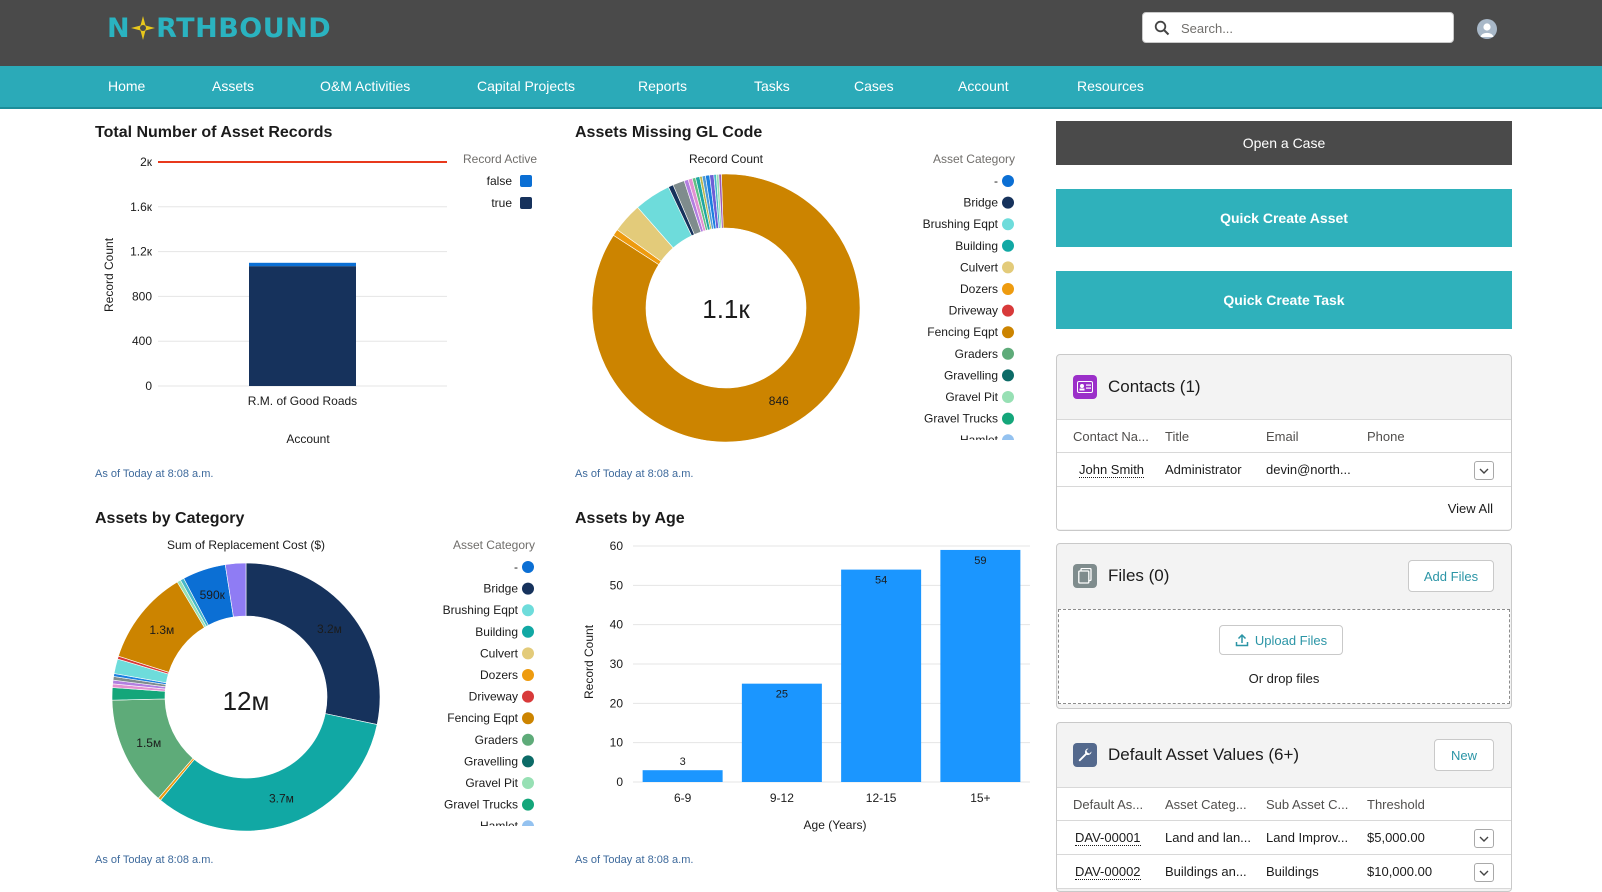  What do you see at coordinates (1464, 755) in the screenshot?
I see `new-button: New` at bounding box center [1464, 755].